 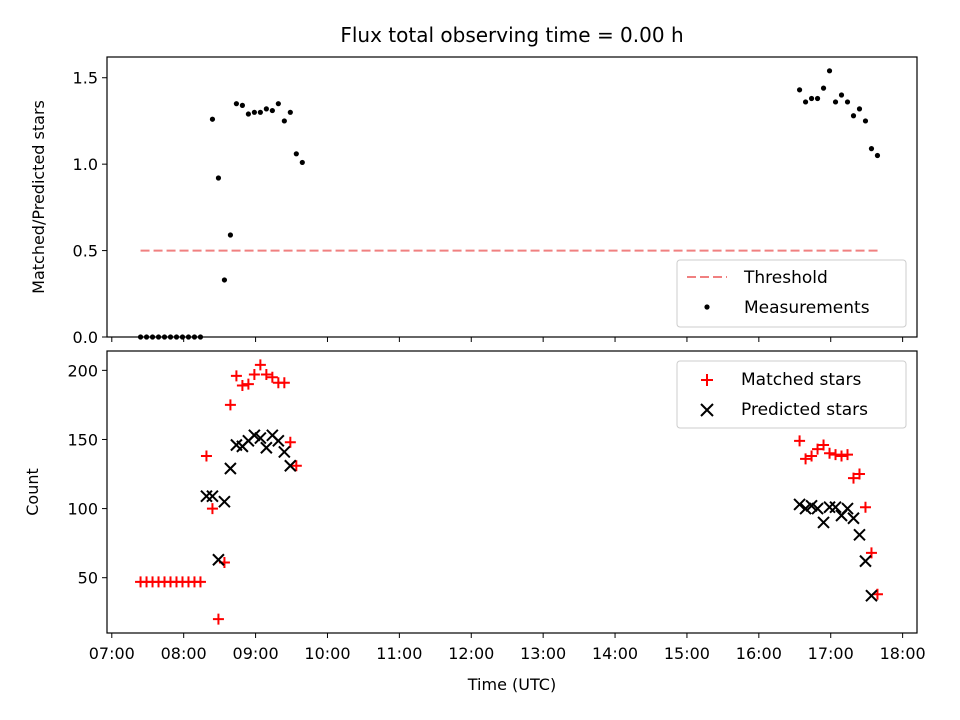 What do you see at coordinates (801, 380) in the screenshot?
I see `legend-matched-label: Matched stars` at bounding box center [801, 380].